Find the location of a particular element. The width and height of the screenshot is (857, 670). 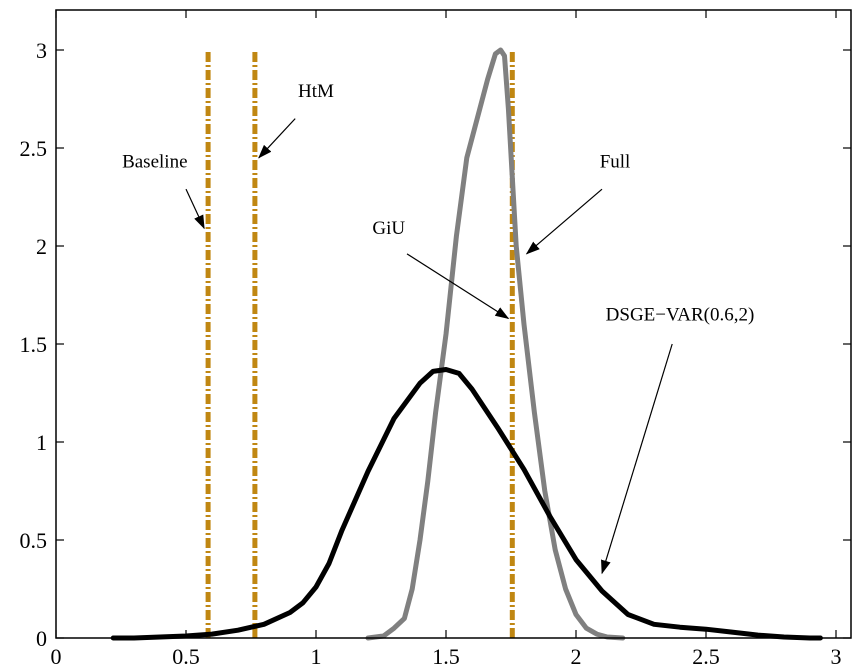

annotation-label-dsge-var: DSGE−VAR(0.6,2) is located at coordinates (680, 314).